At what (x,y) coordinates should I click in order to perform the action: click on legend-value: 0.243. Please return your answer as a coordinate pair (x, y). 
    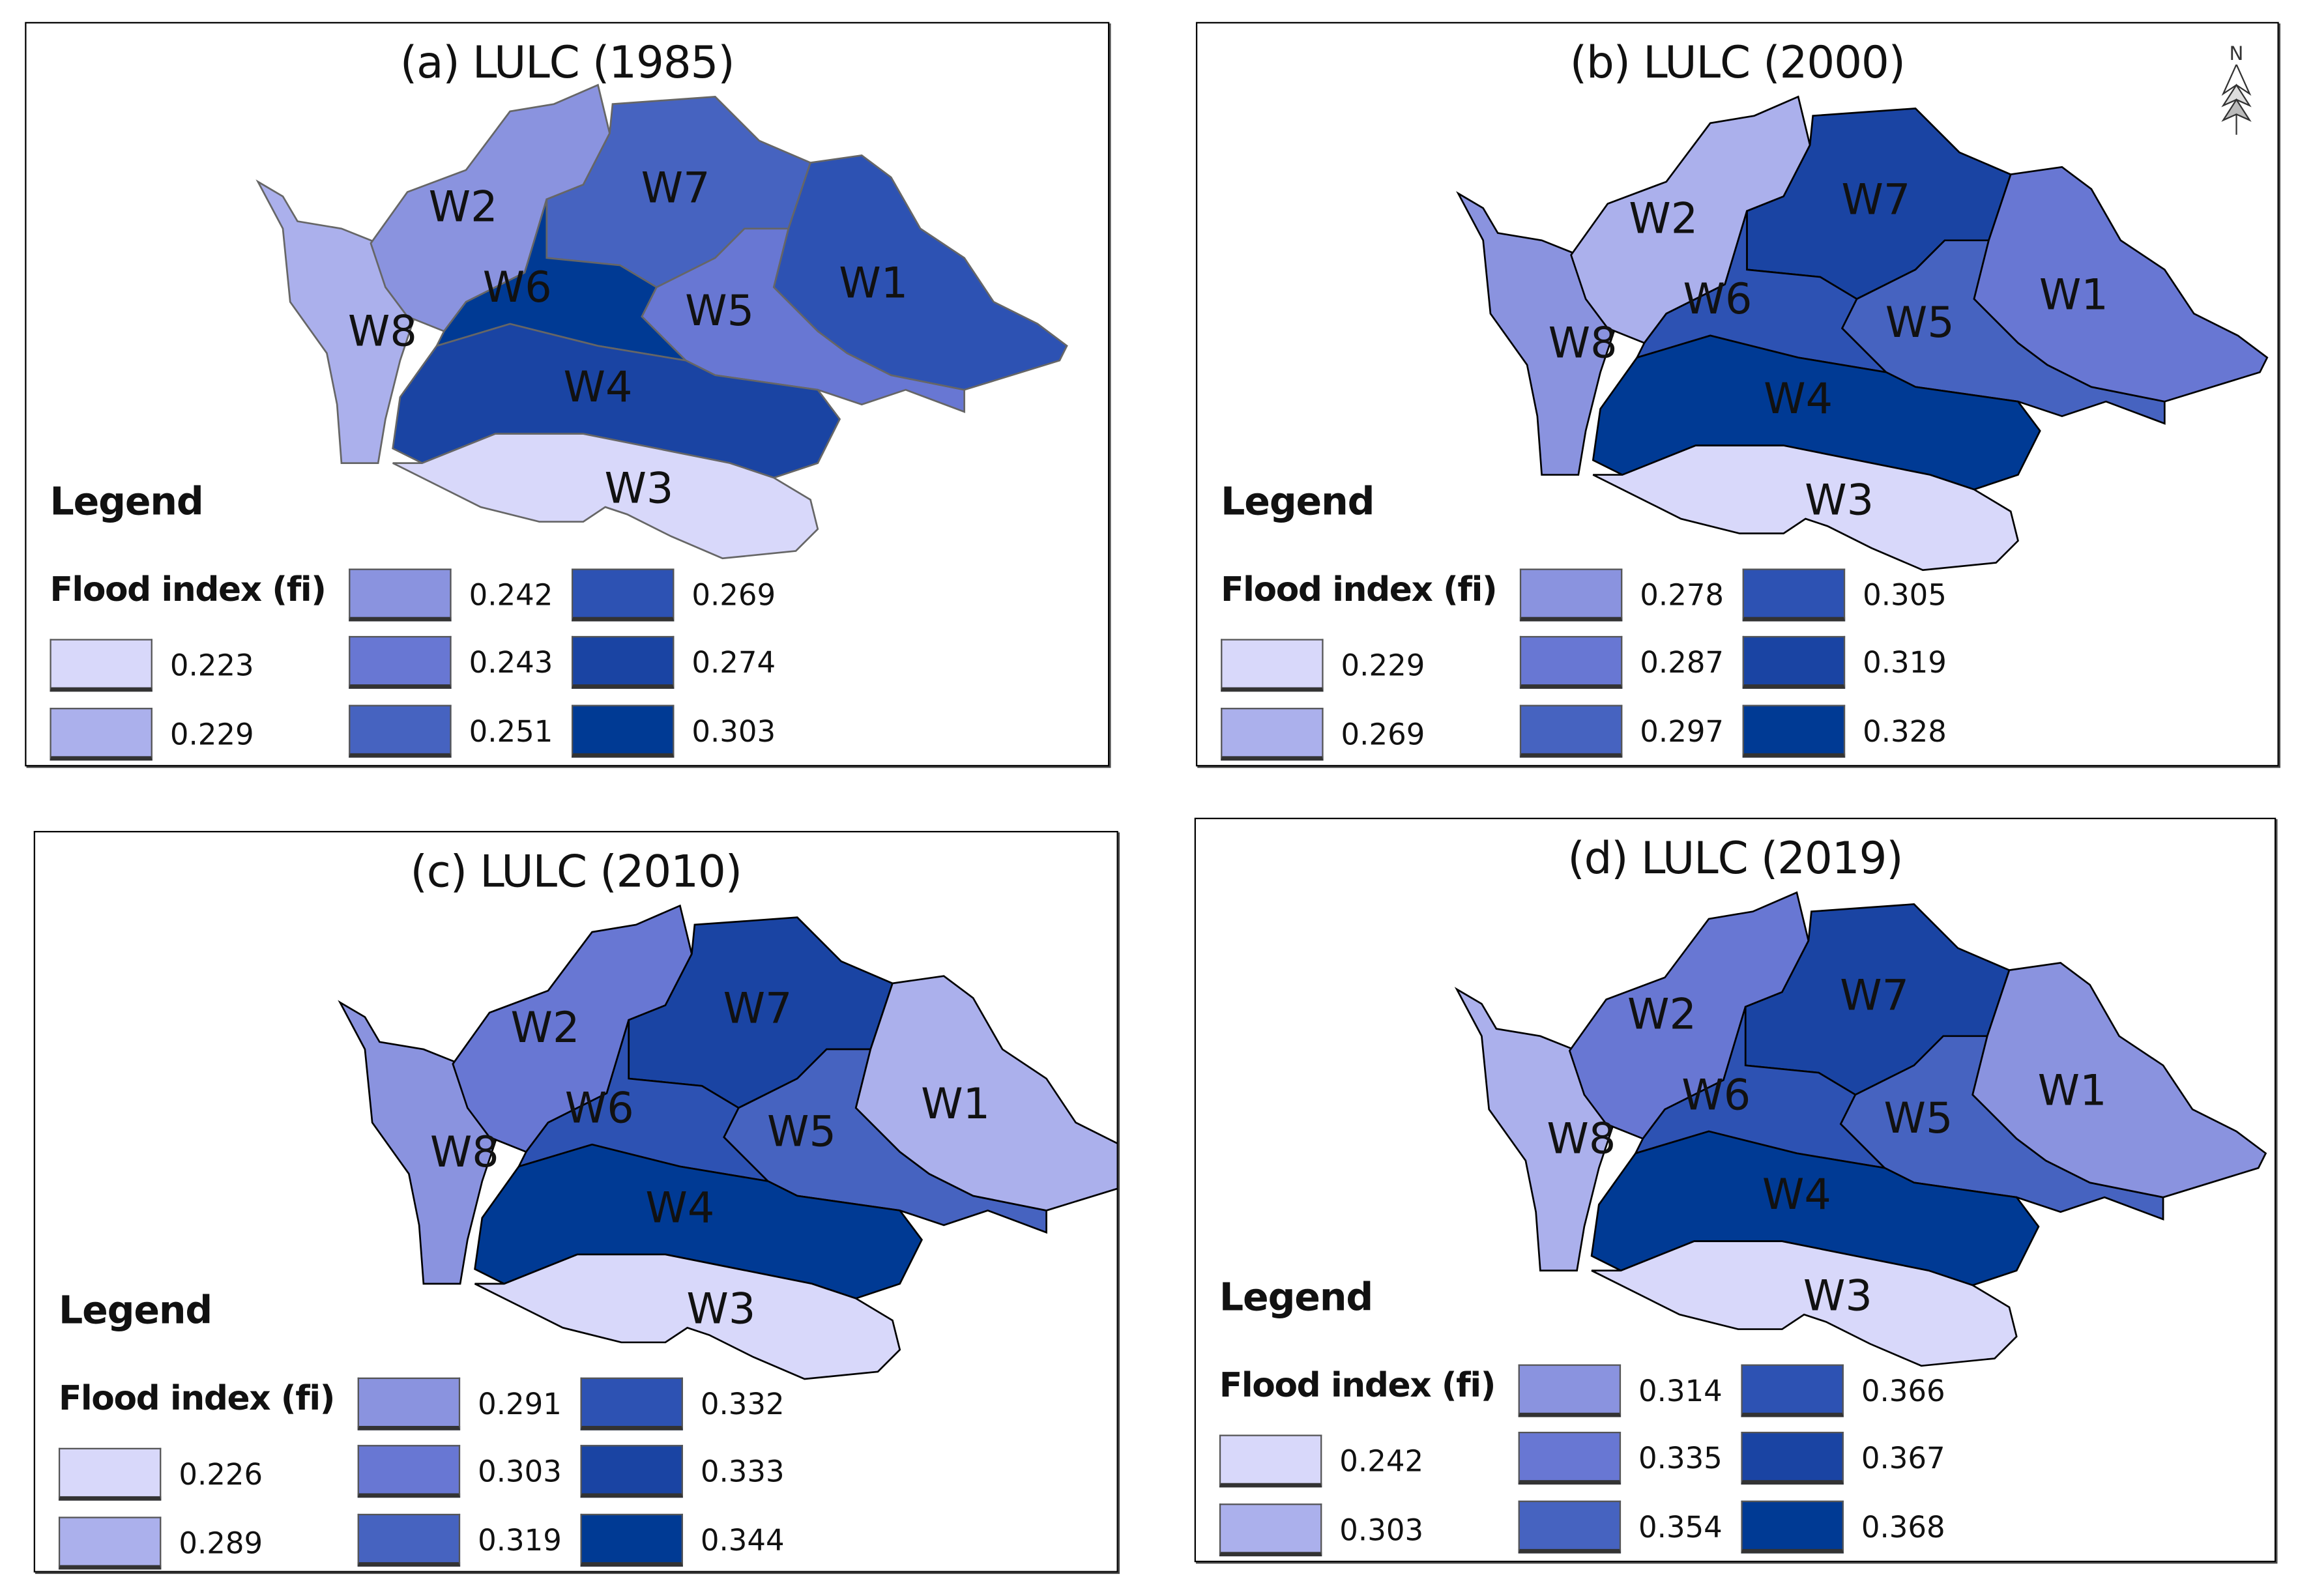
    Looking at the image, I should click on (511, 662).